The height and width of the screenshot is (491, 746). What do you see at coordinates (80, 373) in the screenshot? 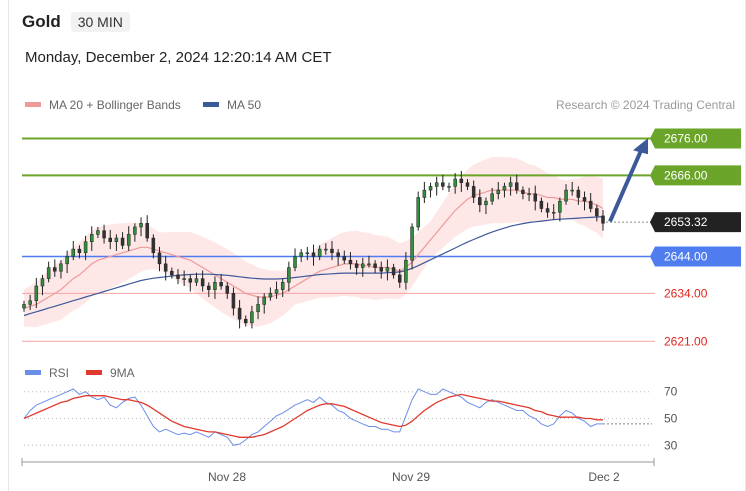
I see `rsi-legend: RSI 9MA` at bounding box center [80, 373].